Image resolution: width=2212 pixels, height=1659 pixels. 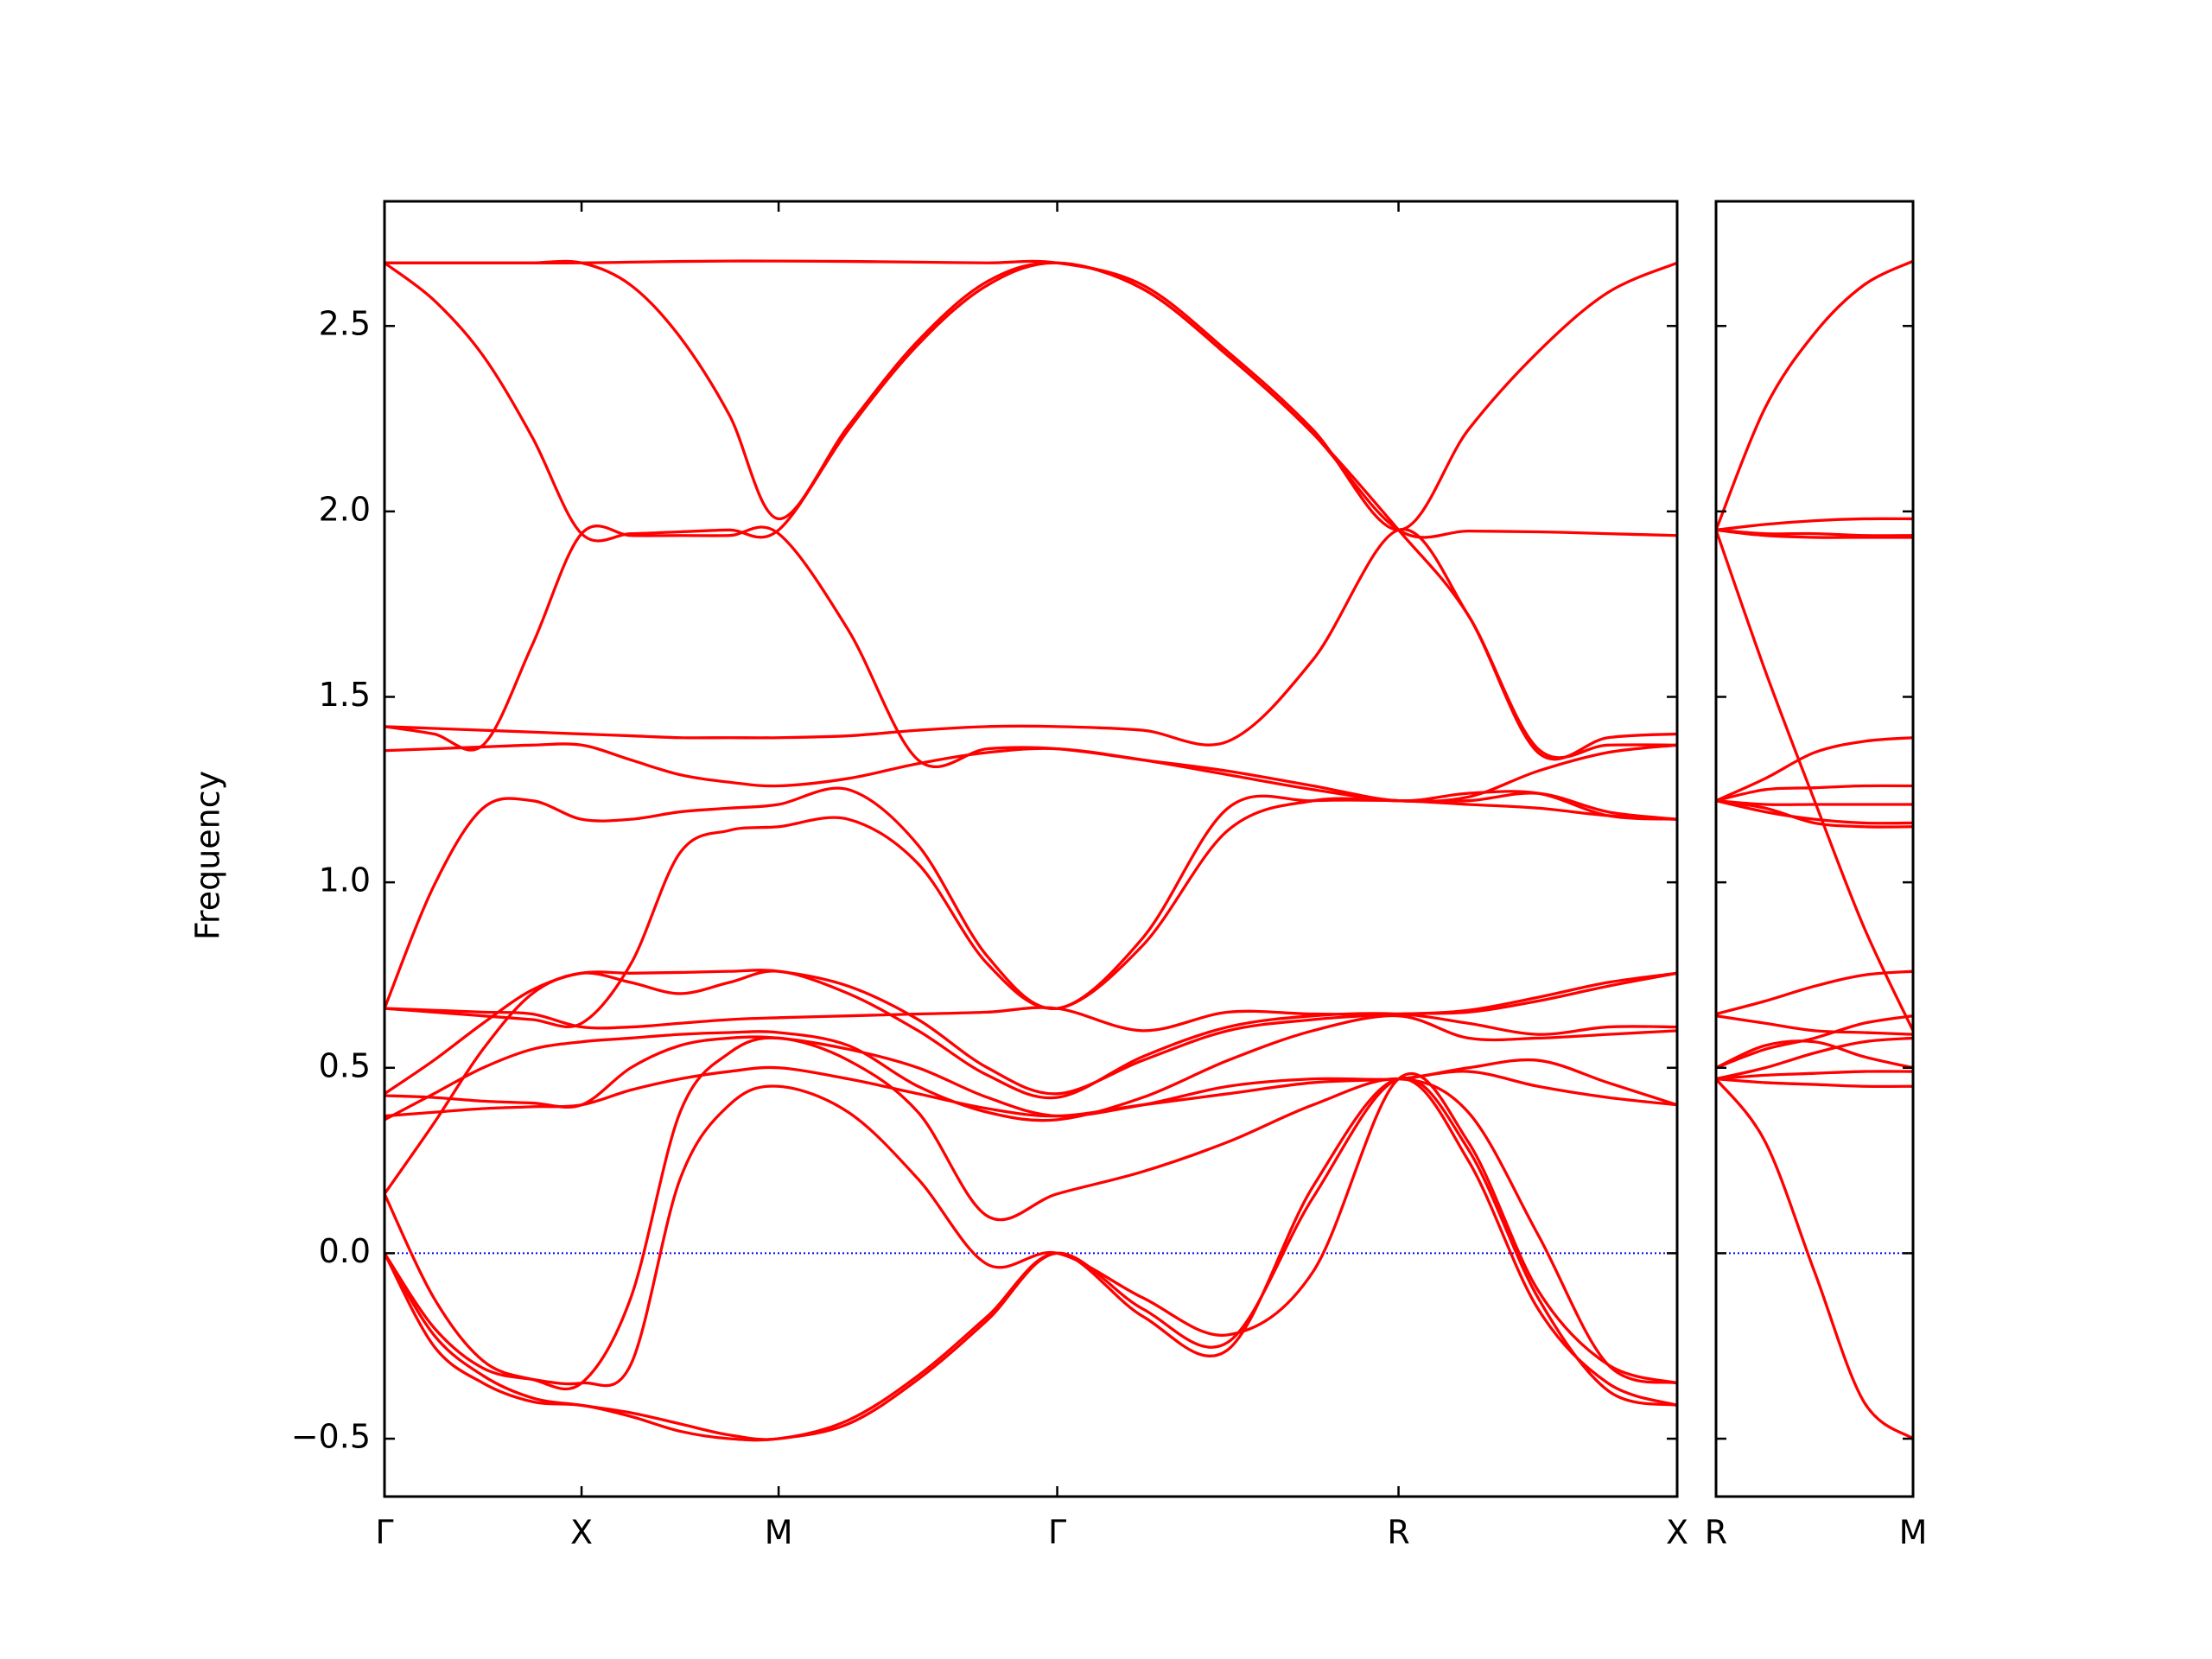 What do you see at coordinates (345, 1251) in the screenshot?
I see `y-tick-label: 0.0` at bounding box center [345, 1251].